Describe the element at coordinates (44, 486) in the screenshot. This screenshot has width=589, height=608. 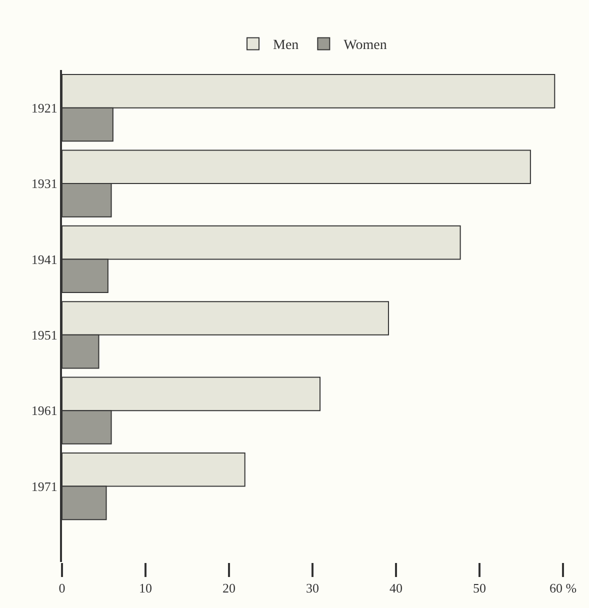
I see `y-tick-label: 1971` at that location.